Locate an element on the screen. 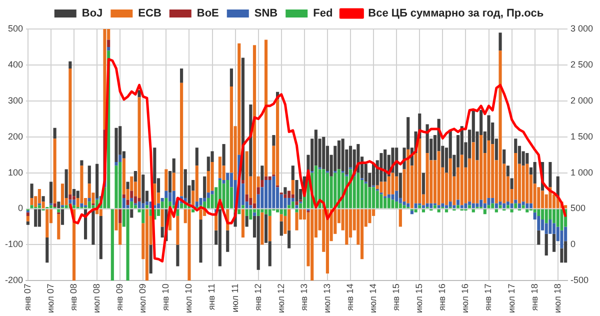 The width and height of the screenshot is (600, 316). x-tick-label: янв 09 is located at coordinates (119, 297).